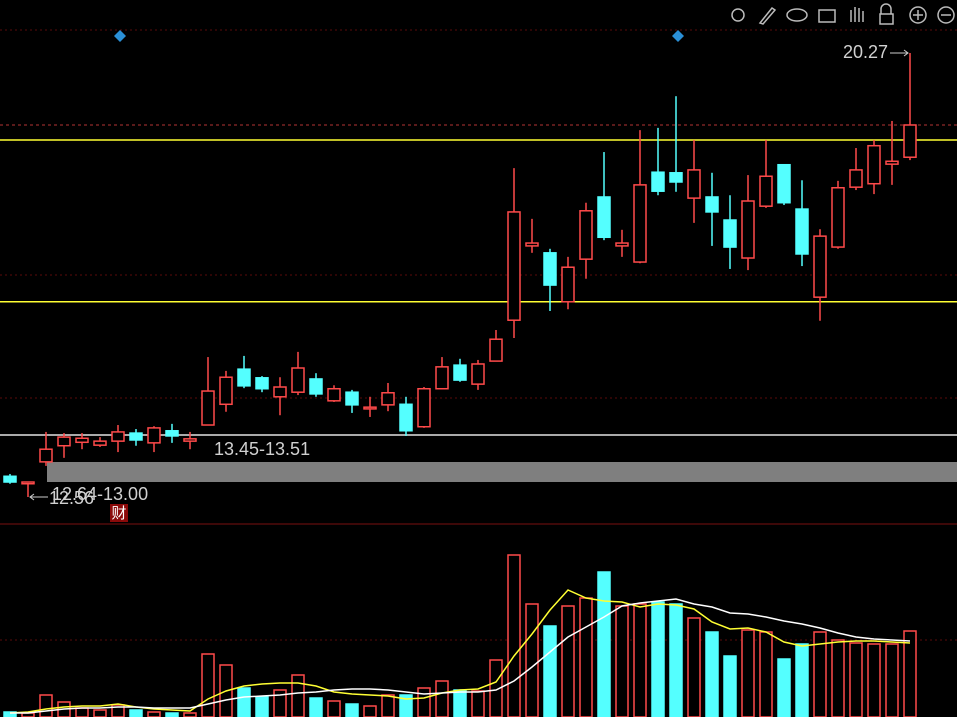 The height and width of the screenshot is (717, 957). Describe the element at coordinates (797, 15) in the screenshot. I see `view-icon` at that location.